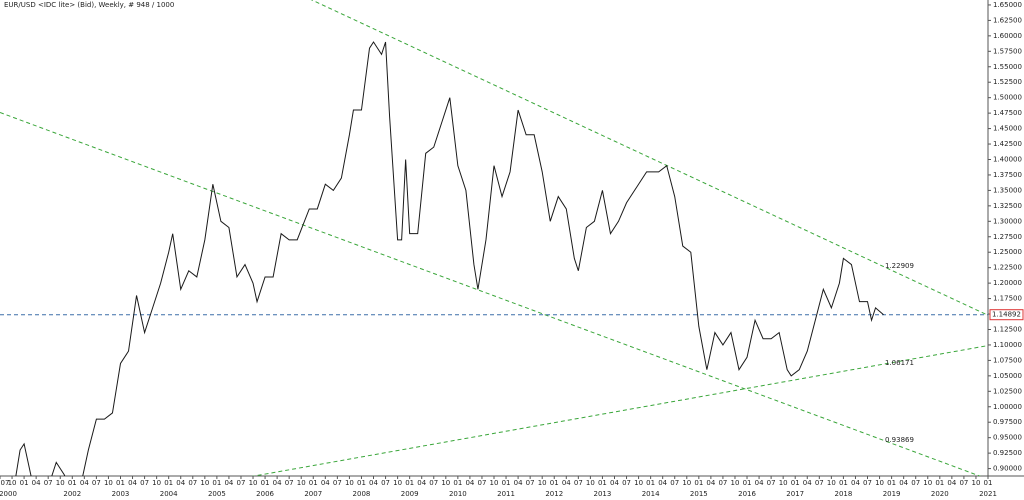 Image resolution: width=1024 pixels, height=500 pixels. What do you see at coordinates (8, 494) in the screenshot?
I see `year-label: 2000` at bounding box center [8, 494].